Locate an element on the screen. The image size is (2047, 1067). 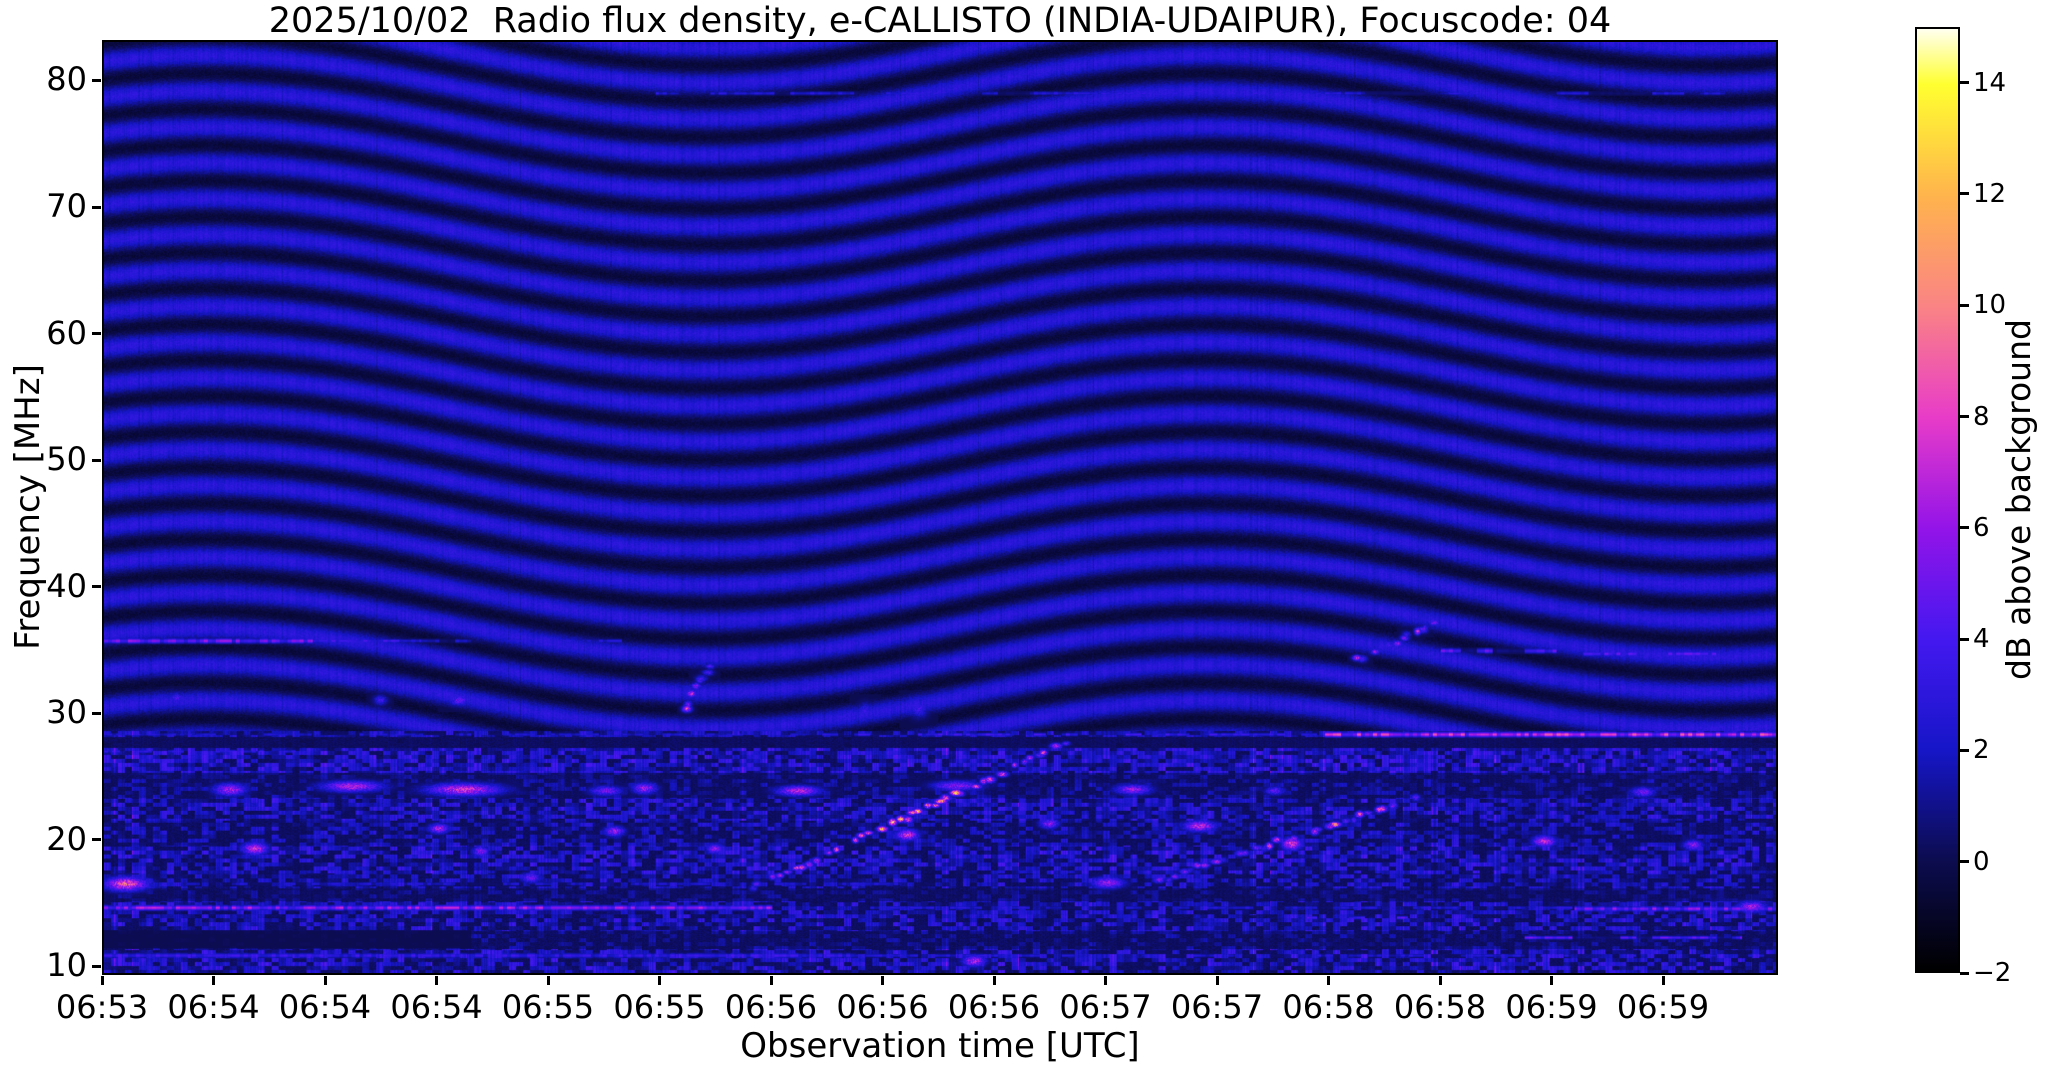
y-axis-label: Frequency [MHz] is located at coordinates (28, 507).